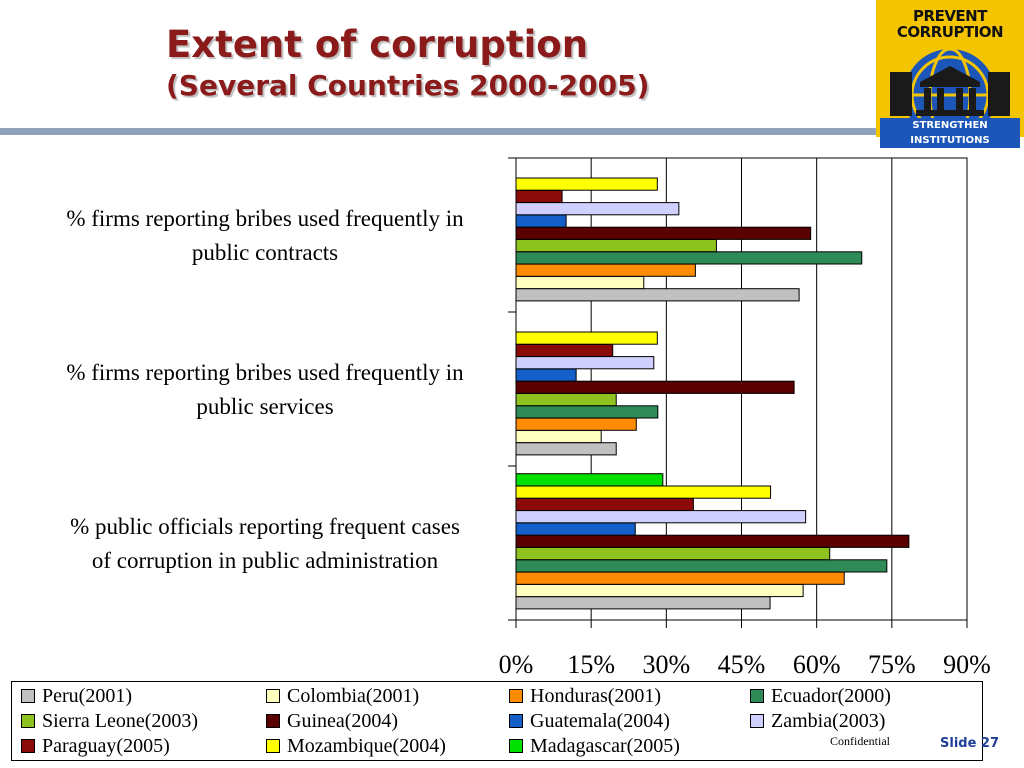 The width and height of the screenshot is (1024, 768). What do you see at coordinates (828, 721) in the screenshot?
I see `legend-label: Zambia(2003)` at bounding box center [828, 721].